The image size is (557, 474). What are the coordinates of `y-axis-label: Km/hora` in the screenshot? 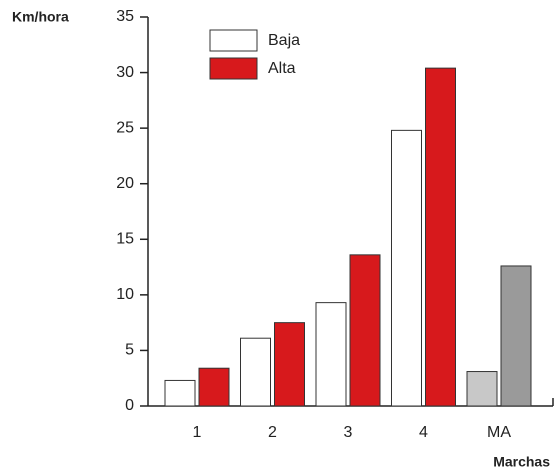 It's located at (40, 17).